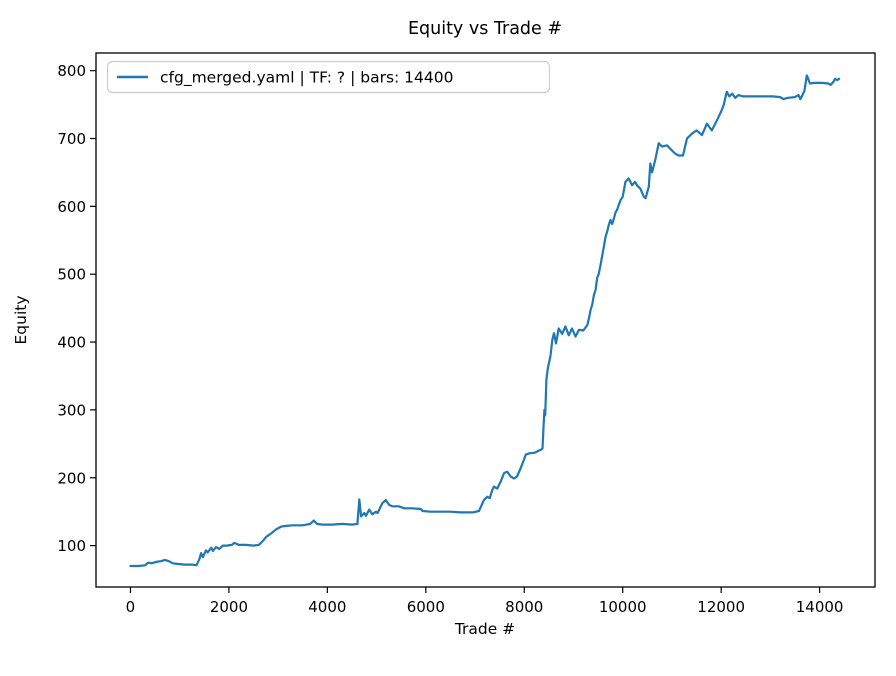 Image resolution: width=896 pixels, height=676 pixels. I want to click on x-axis-ticks: 0 2000 4000 6000 8000 10000 12000 14000, so click(485, 601).